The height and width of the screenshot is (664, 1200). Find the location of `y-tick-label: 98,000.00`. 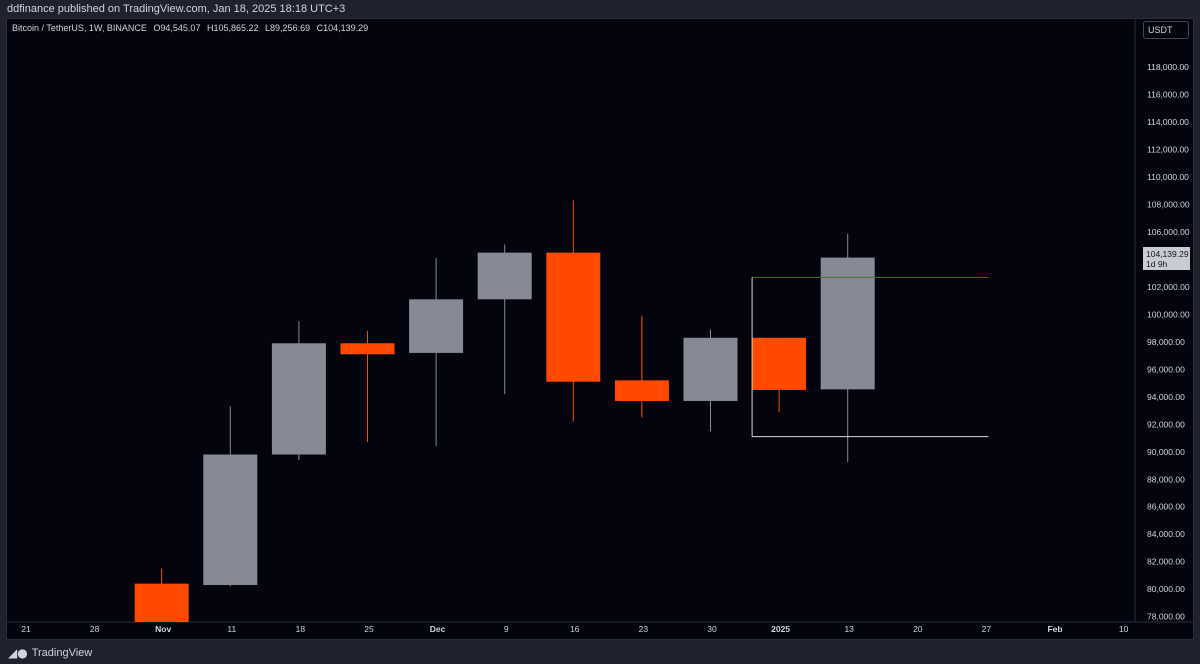

y-tick-label: 98,000.00 is located at coordinates (1166, 342).